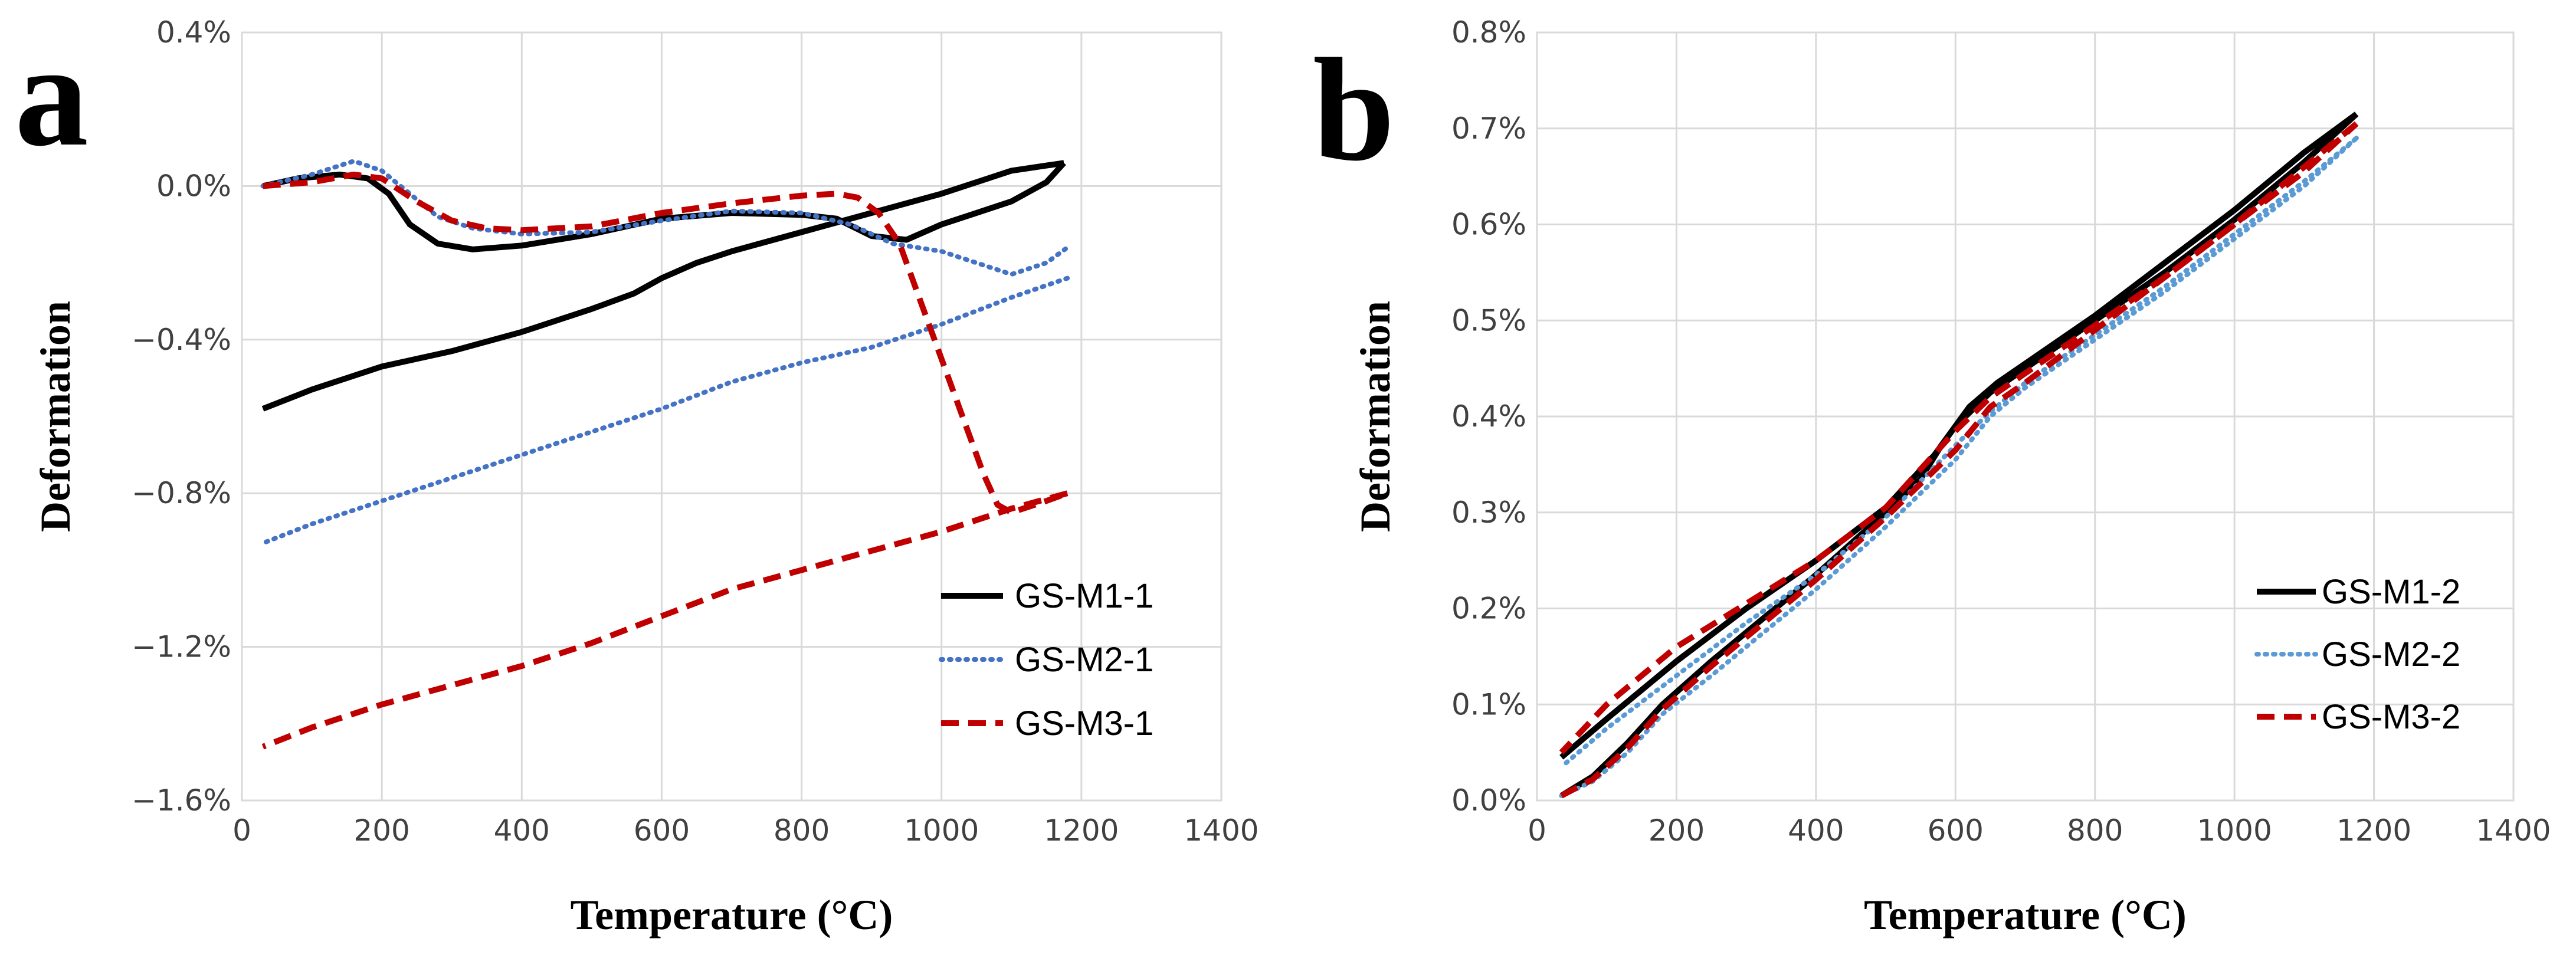 Image resolution: width=2576 pixels, height=955 pixels. Describe the element at coordinates (2391, 717) in the screenshot. I see `legend-label: GS-M3-2` at that location.